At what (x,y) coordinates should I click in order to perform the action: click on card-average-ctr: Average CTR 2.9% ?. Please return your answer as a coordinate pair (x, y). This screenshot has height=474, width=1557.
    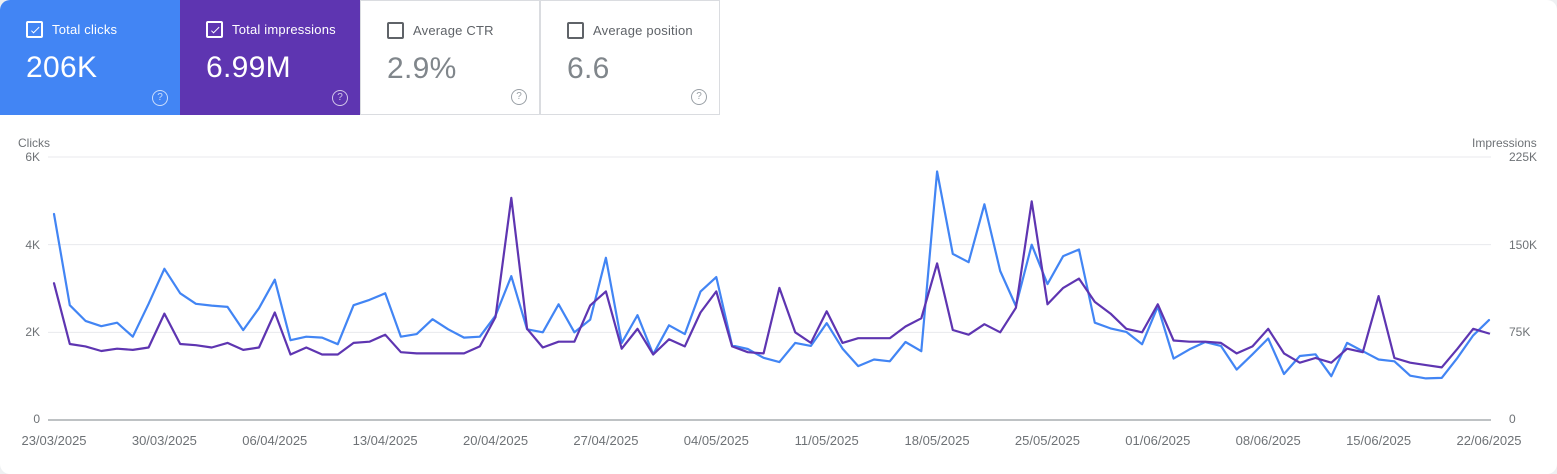
    Looking at the image, I should click on (450, 57).